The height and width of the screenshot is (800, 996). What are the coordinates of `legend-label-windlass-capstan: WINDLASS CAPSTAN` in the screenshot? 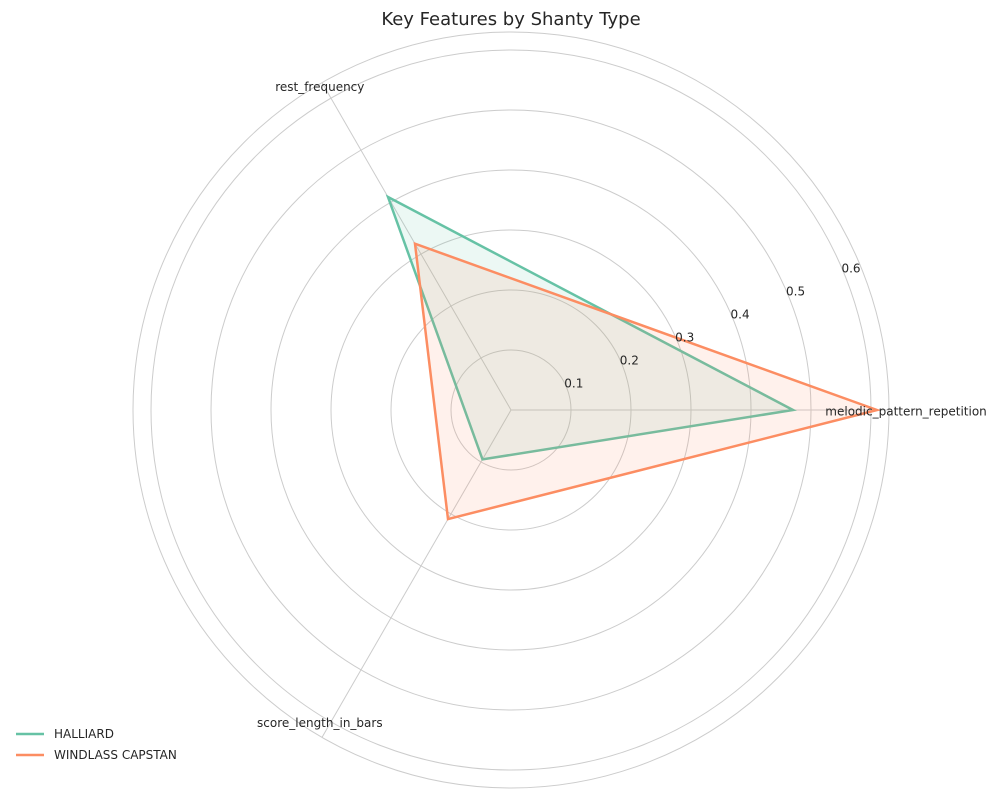 It's located at (115, 755).